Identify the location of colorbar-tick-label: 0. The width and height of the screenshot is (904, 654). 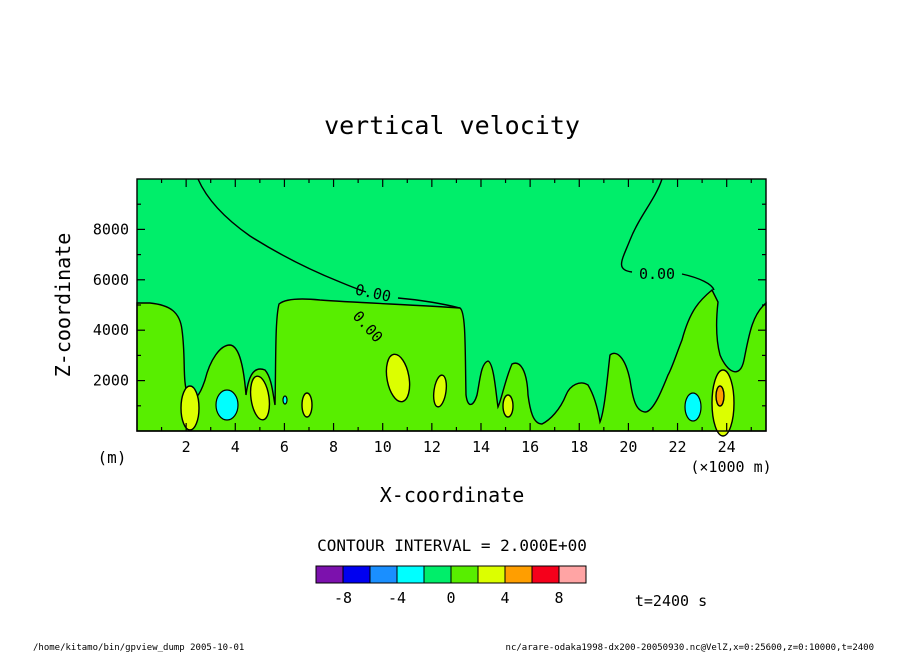
(450, 598).